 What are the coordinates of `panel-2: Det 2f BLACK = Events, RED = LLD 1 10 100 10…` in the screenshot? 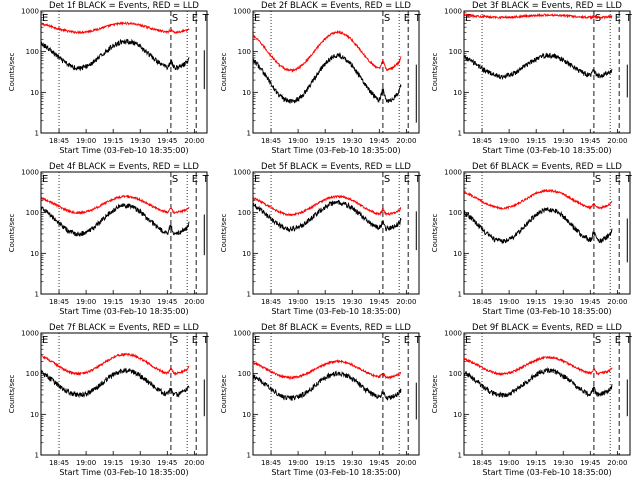 It's located at (321, 78).